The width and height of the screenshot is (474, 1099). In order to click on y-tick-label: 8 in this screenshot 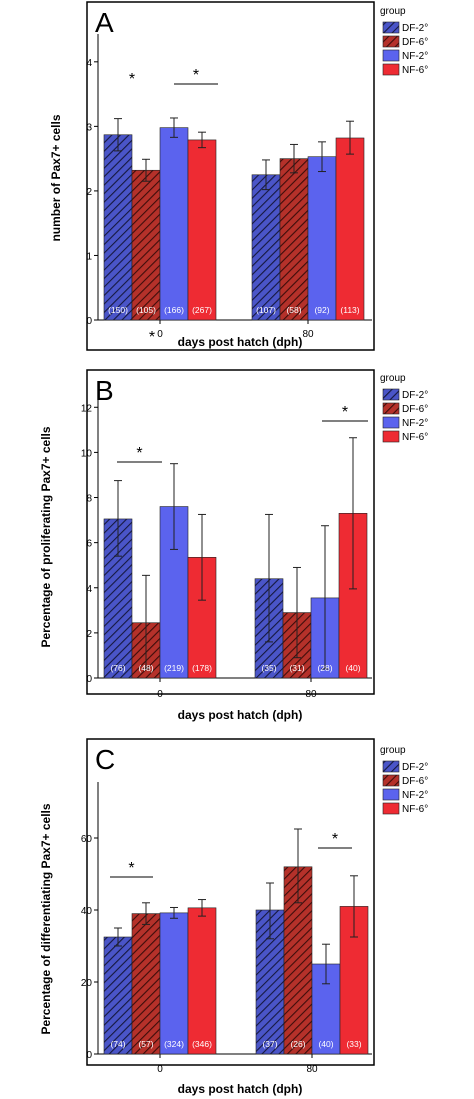, I will do `click(89, 499)`.